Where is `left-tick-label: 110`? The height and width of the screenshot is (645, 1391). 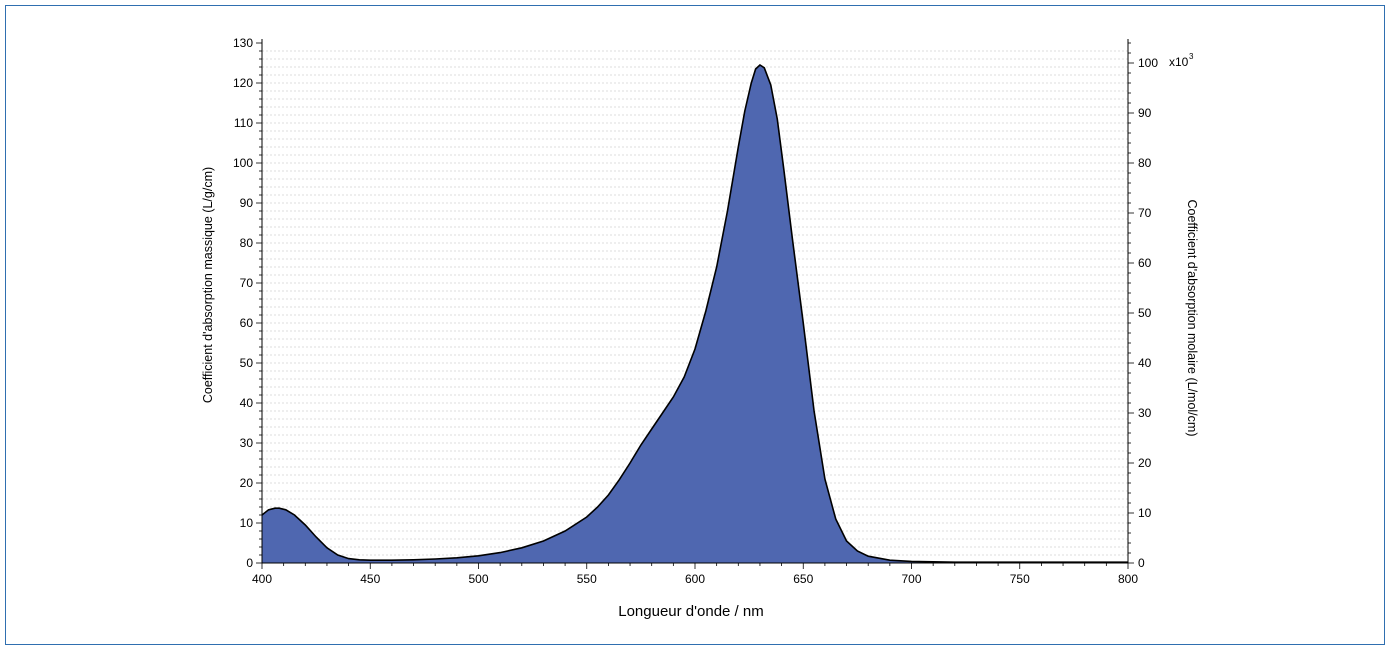
left-tick-label: 110 is located at coordinates (243, 123).